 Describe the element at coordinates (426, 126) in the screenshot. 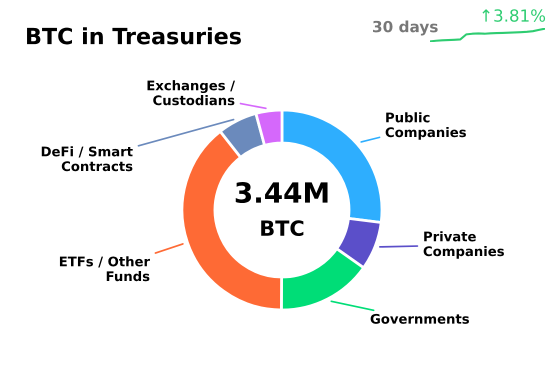

I see `slice-label: Public Companies` at that location.